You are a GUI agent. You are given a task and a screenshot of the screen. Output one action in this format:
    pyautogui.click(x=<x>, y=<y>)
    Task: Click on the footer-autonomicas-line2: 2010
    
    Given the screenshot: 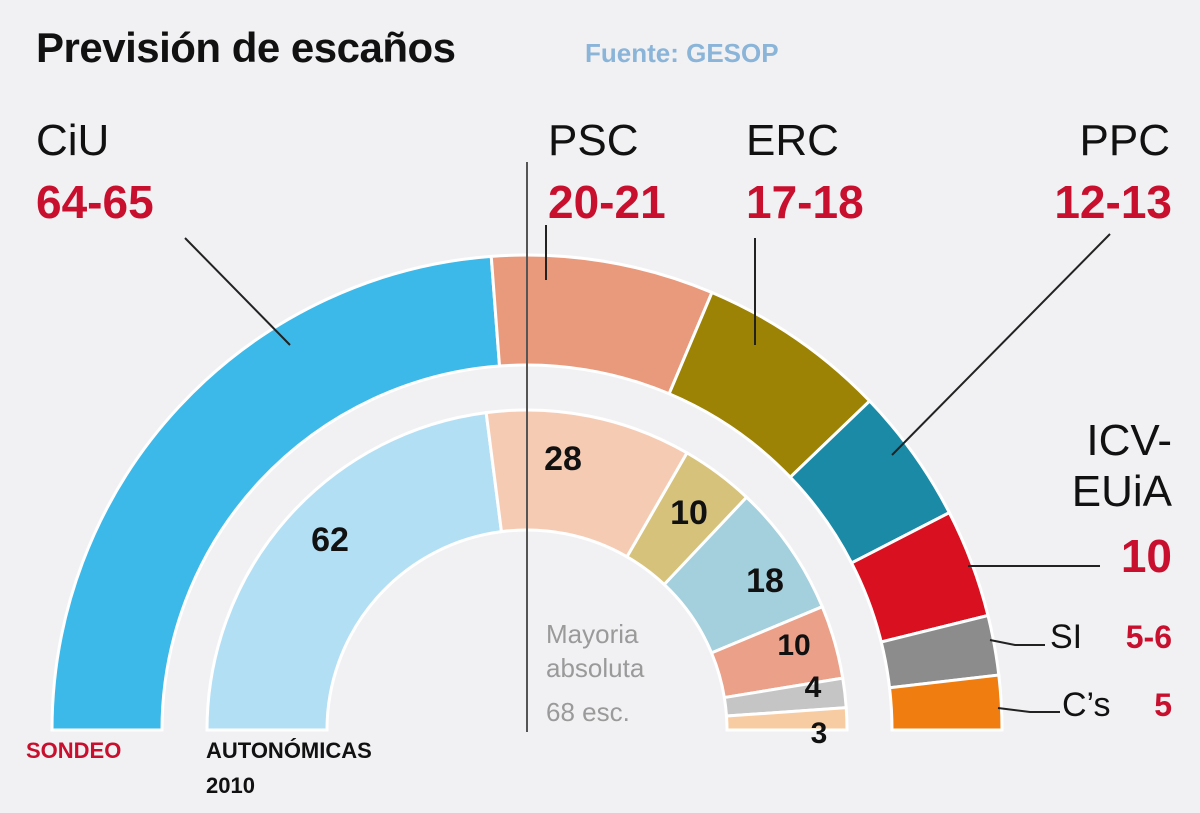 What is the action you would take?
    pyautogui.click(x=230, y=785)
    